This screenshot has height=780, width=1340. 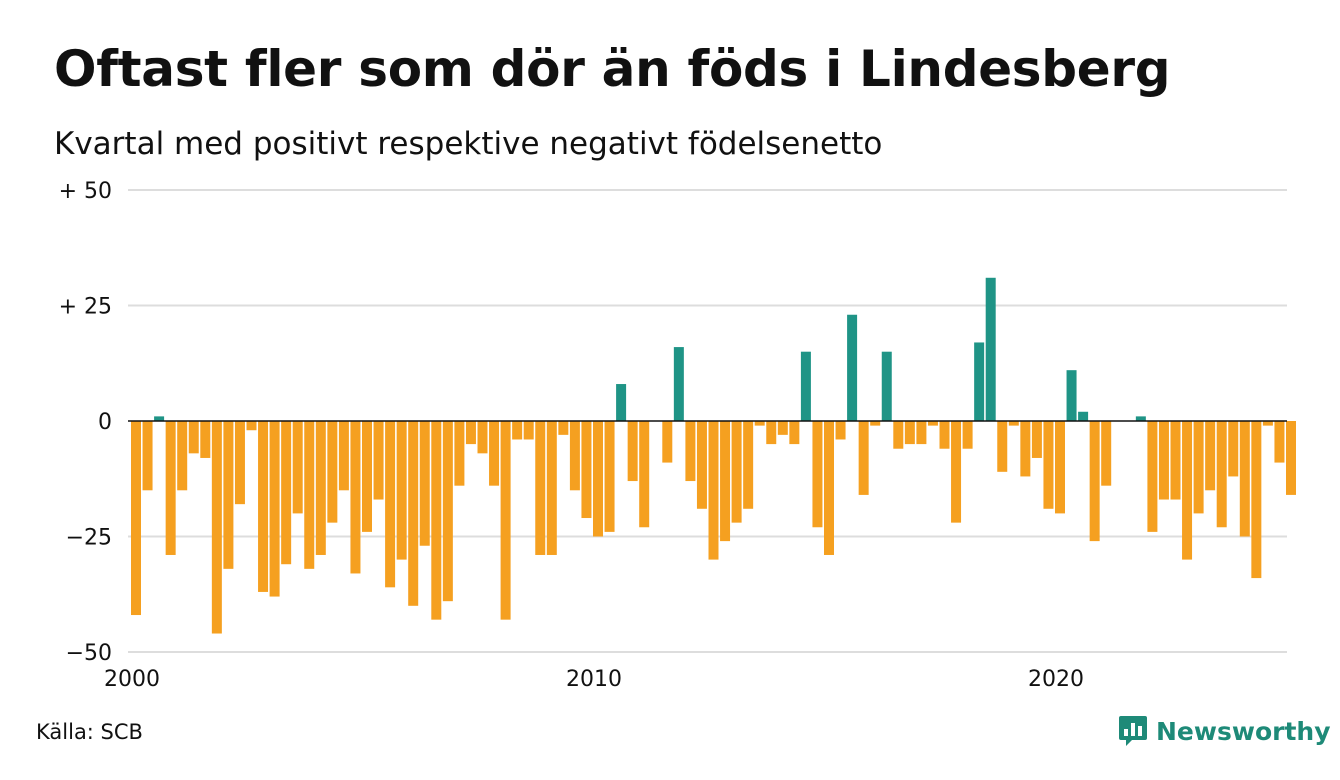 What do you see at coordinates (612, 69) in the screenshot?
I see `chart-title: Oftast fler som dör än föds i Lindesberg` at bounding box center [612, 69].